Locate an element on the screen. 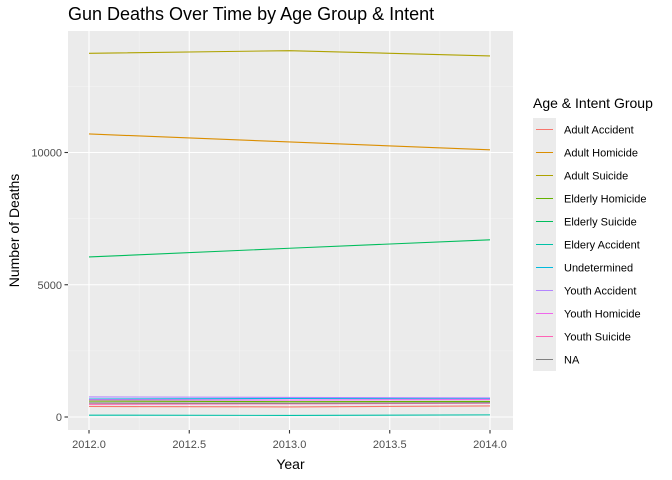  legend-label: Youth Accident is located at coordinates (600, 292).